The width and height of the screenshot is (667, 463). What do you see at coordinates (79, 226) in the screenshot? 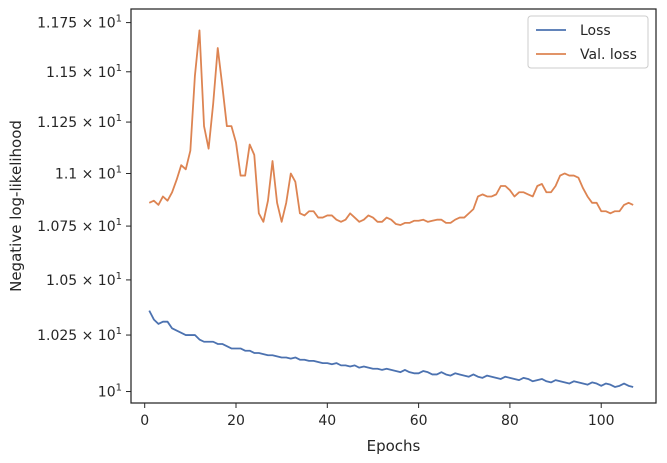
I see `y-tick-label: 1.075 × 10¹` at bounding box center [79, 226].